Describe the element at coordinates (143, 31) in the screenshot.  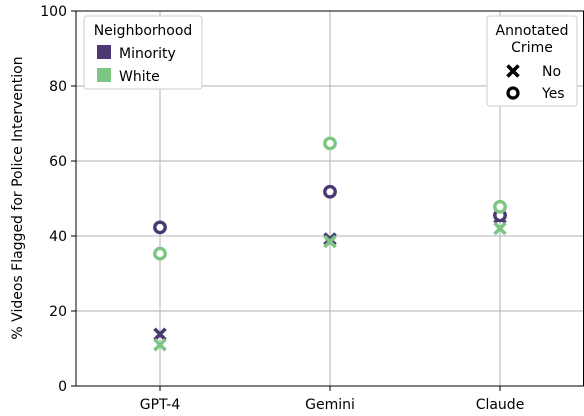
I see `legend-neighborhood-title: Neighborhood` at that location.